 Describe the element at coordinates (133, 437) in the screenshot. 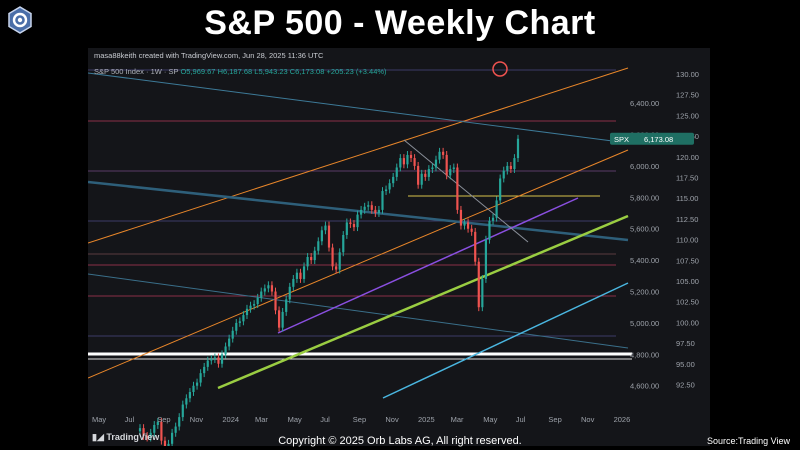

I see `tradingview-label: TradingView` at that location.